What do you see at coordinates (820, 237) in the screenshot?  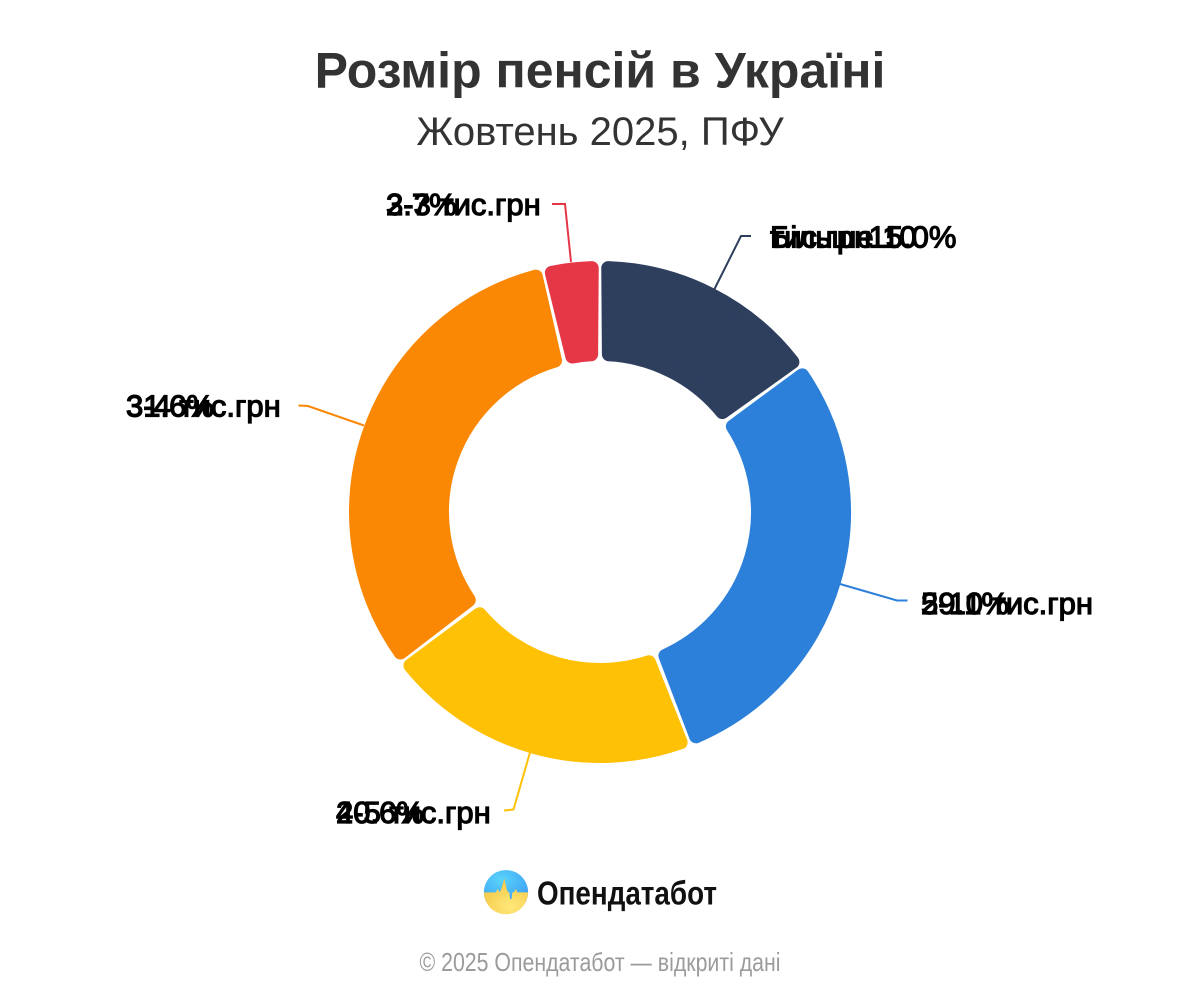 I see `svg-text: тис.грн` at bounding box center [820, 237].